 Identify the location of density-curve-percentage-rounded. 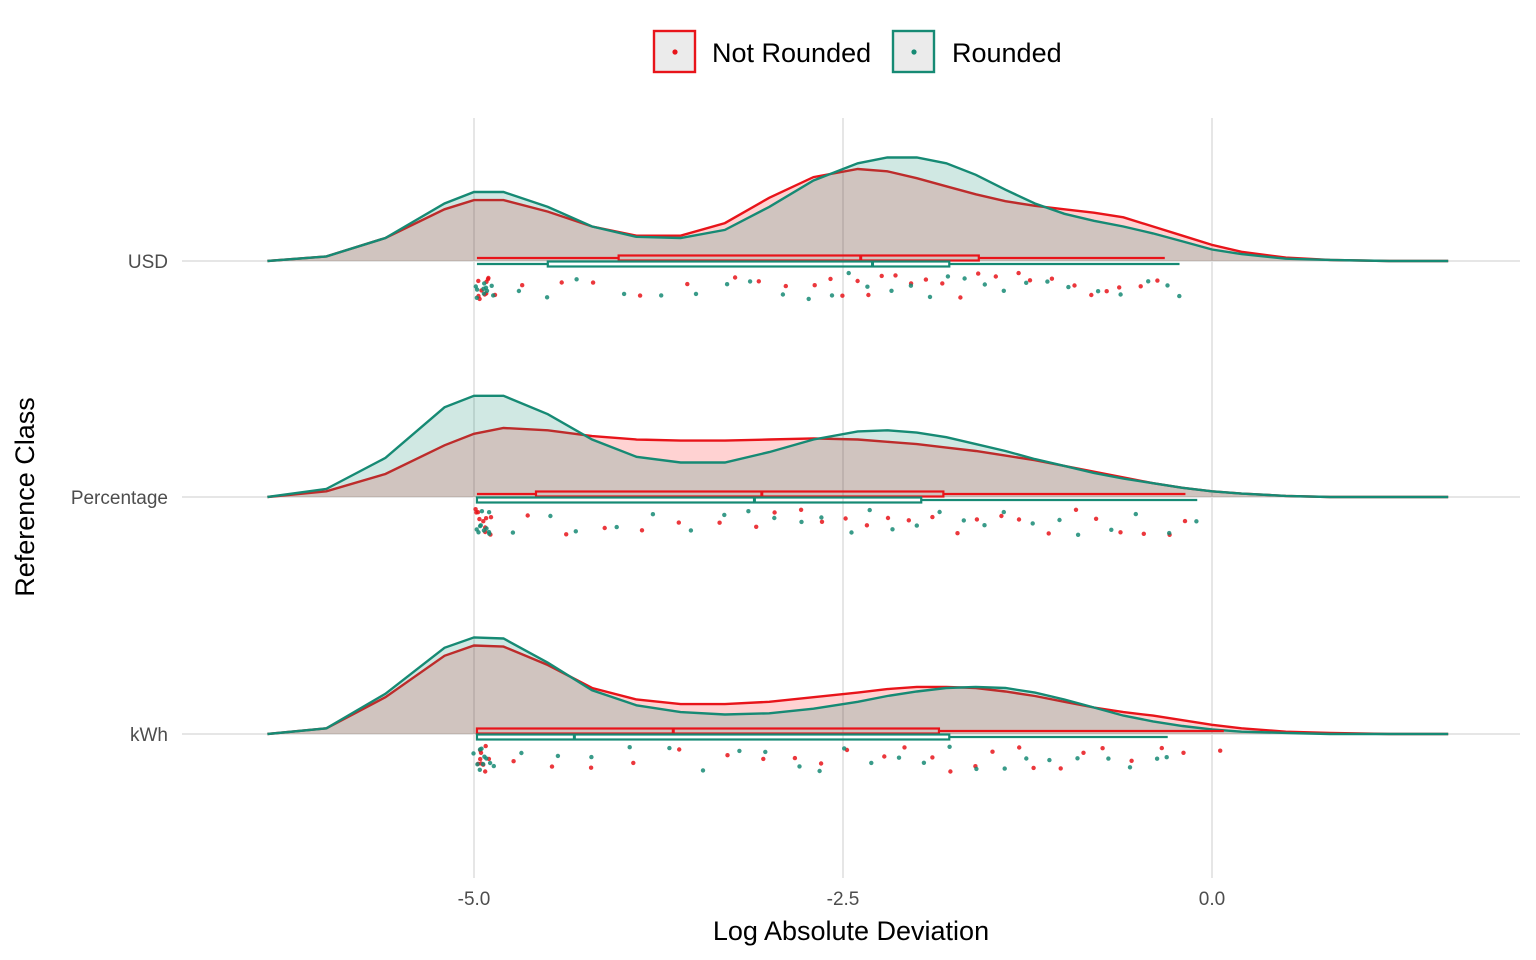
(858, 446).